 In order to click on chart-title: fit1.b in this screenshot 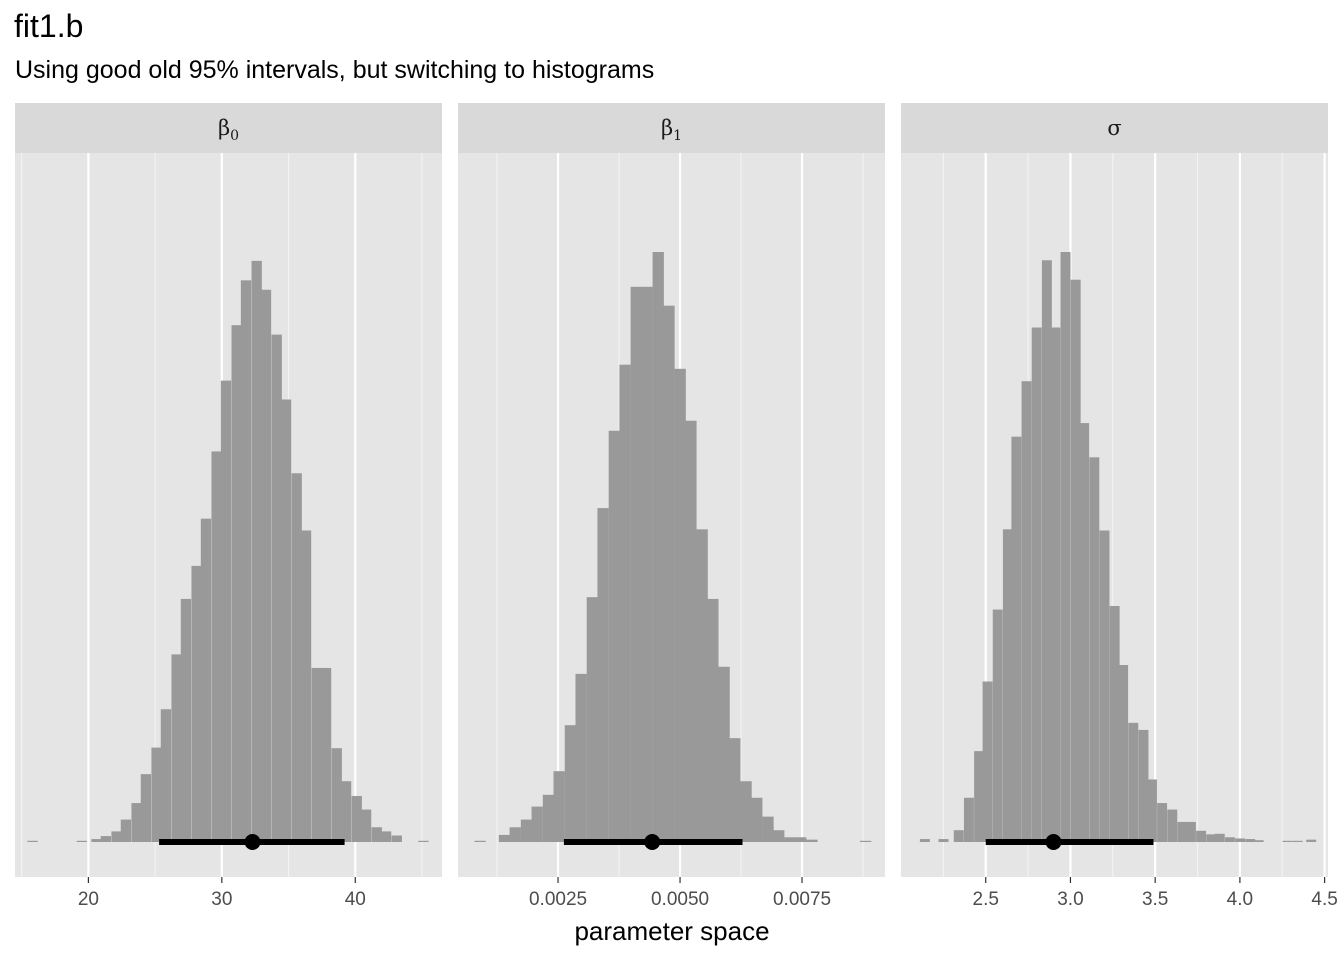, I will do `click(49, 26)`.